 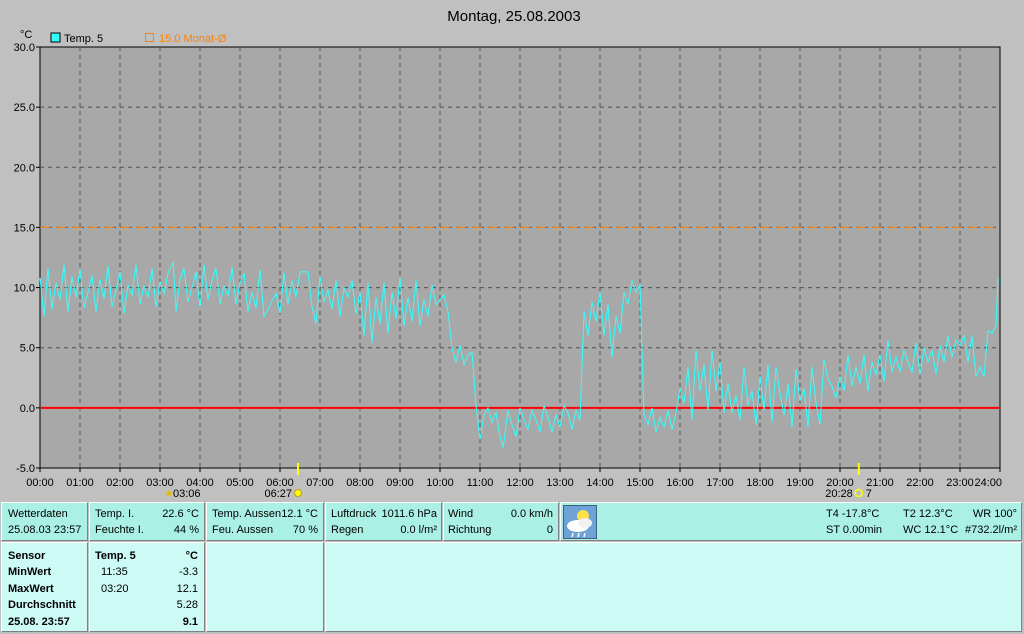 What do you see at coordinates (147, 521) in the screenshot?
I see `panel-indoor: Temp. I. 22.6 °C Feuchte I. 44 %` at bounding box center [147, 521].